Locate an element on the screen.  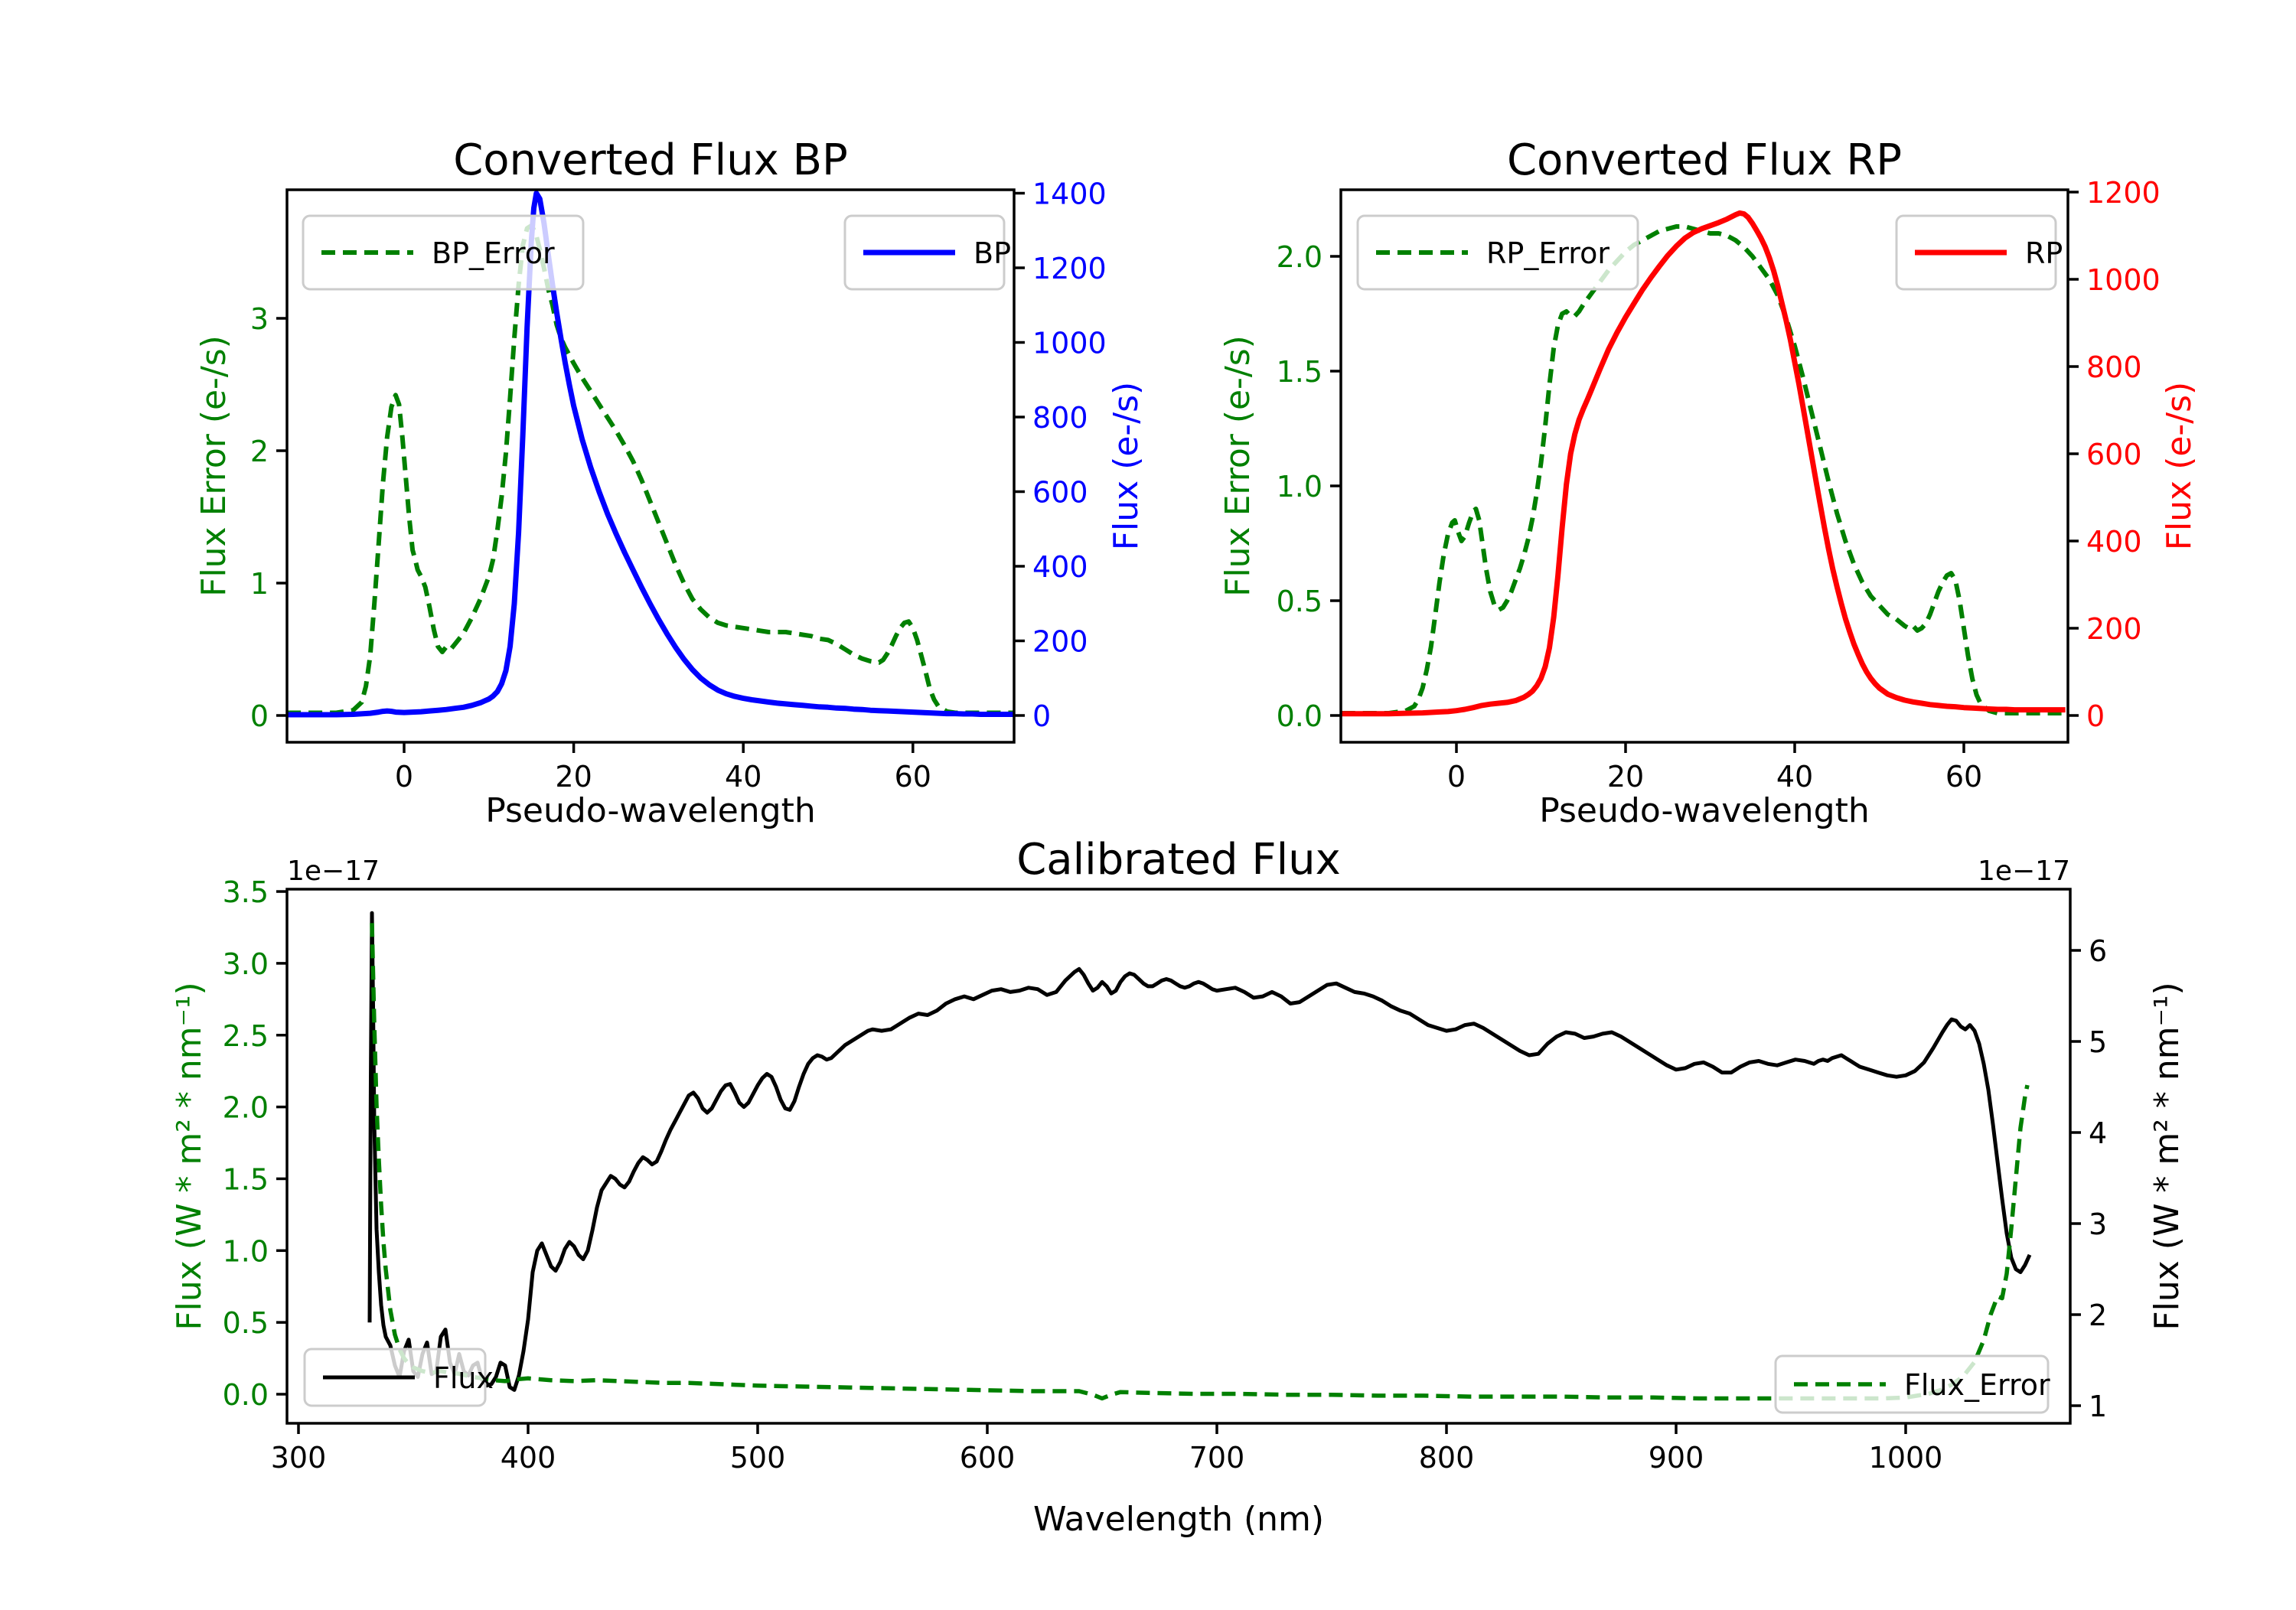
calibrated-y-left-tick-label: 1.5 is located at coordinates (246, 1179).